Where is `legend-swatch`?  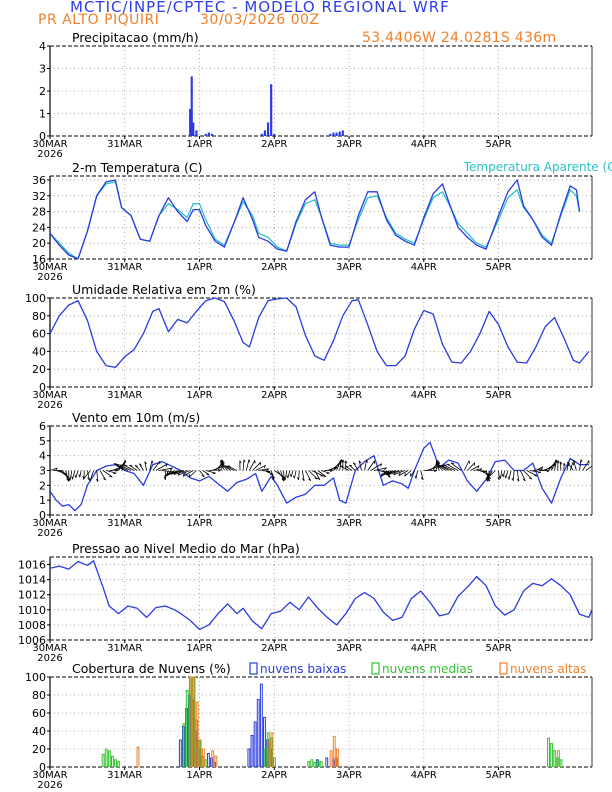 legend-swatch is located at coordinates (503, 668).